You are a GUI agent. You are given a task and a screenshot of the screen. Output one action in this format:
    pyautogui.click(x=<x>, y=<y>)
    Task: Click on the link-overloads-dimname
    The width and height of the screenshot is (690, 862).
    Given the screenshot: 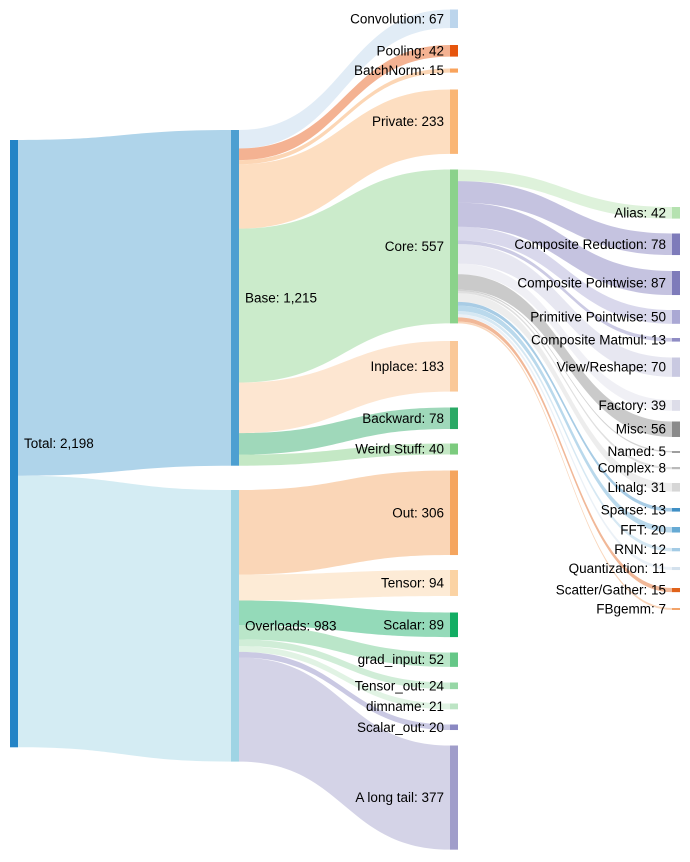 What is the action you would take?
    pyautogui.click(x=344, y=678)
    